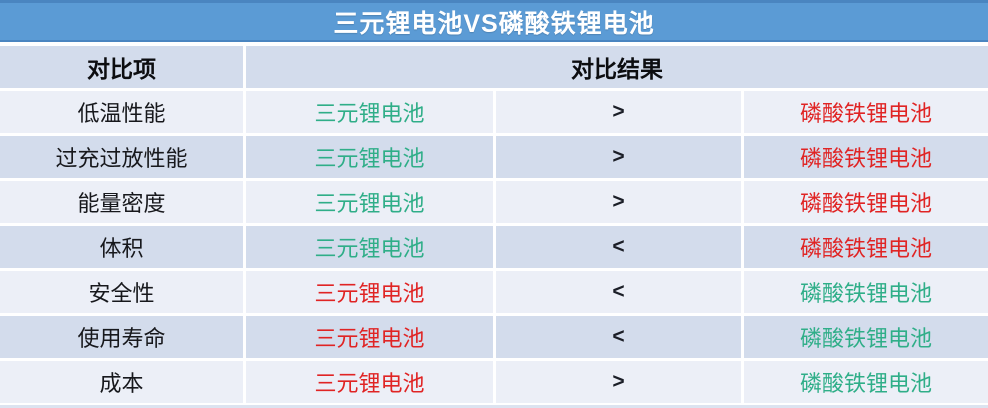 The width and height of the screenshot is (988, 408). I want to click on row-item-label: 成本, so click(121, 382).